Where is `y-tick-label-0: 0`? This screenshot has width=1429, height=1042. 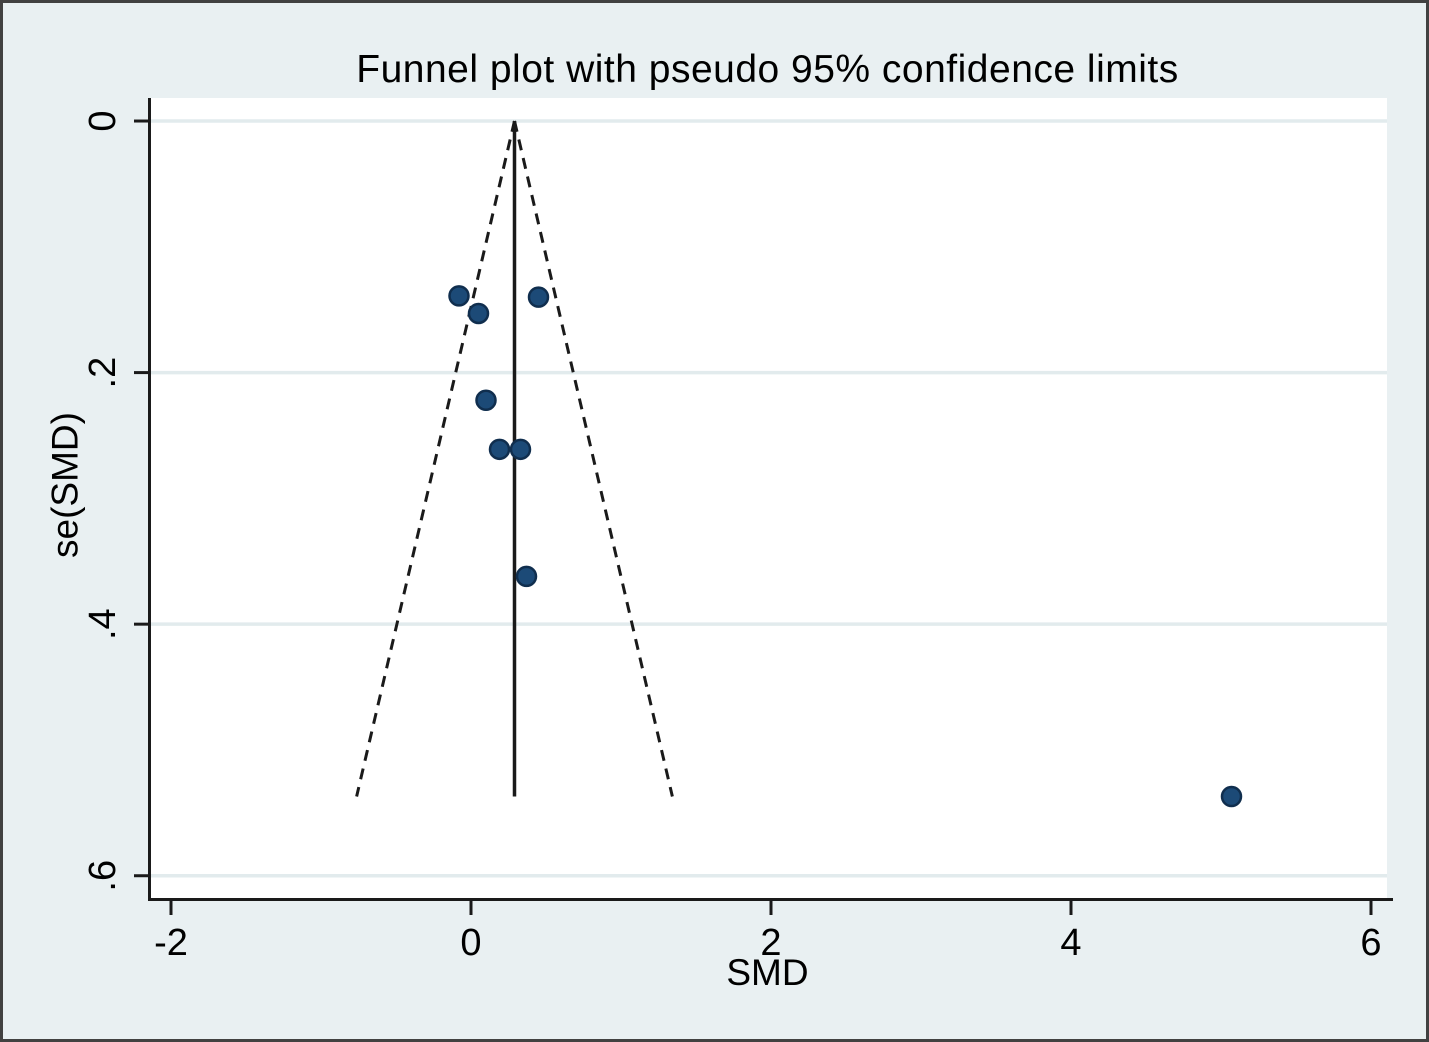
y-tick-label-0: 0 is located at coordinates (103, 120).